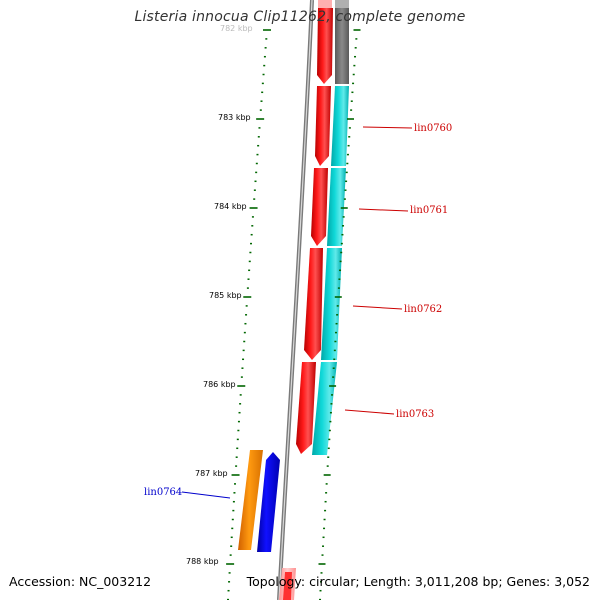 The width and height of the screenshot is (600, 600). What do you see at coordinates (225, 295) in the screenshot?
I see `scale-label-785: 785 kbp` at bounding box center [225, 295].